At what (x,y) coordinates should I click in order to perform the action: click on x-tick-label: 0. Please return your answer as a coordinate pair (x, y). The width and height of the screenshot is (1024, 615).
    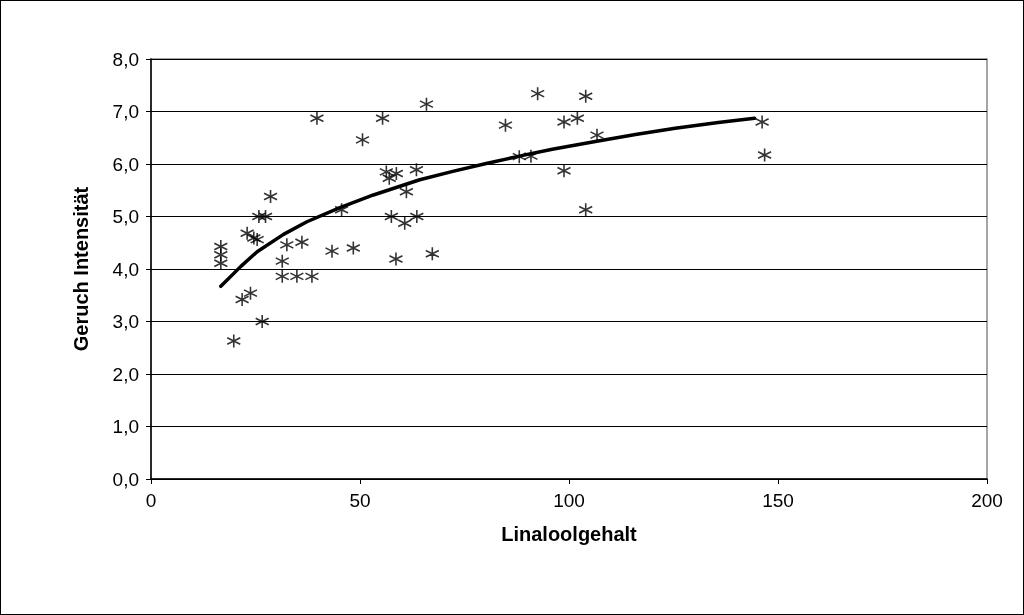
    Looking at the image, I should click on (151, 500).